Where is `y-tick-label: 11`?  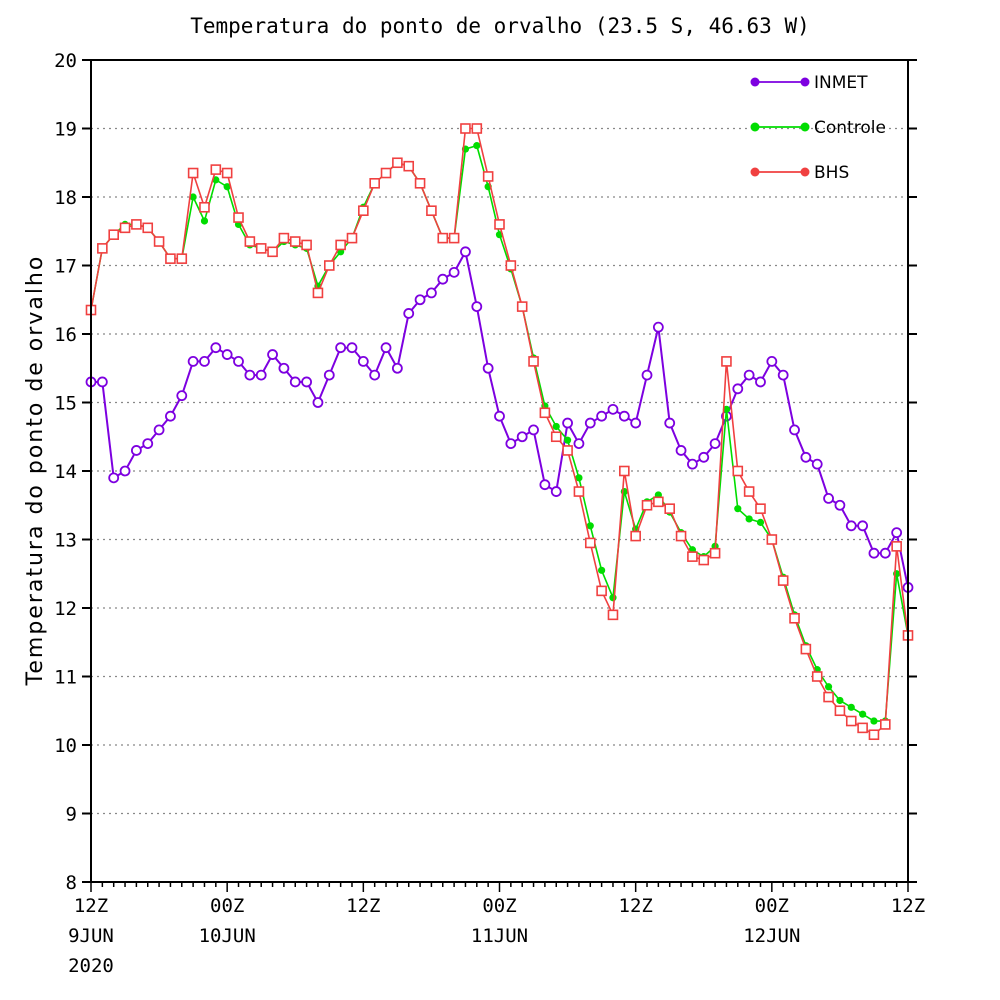
y-tick-label: 11 is located at coordinates (65, 678).